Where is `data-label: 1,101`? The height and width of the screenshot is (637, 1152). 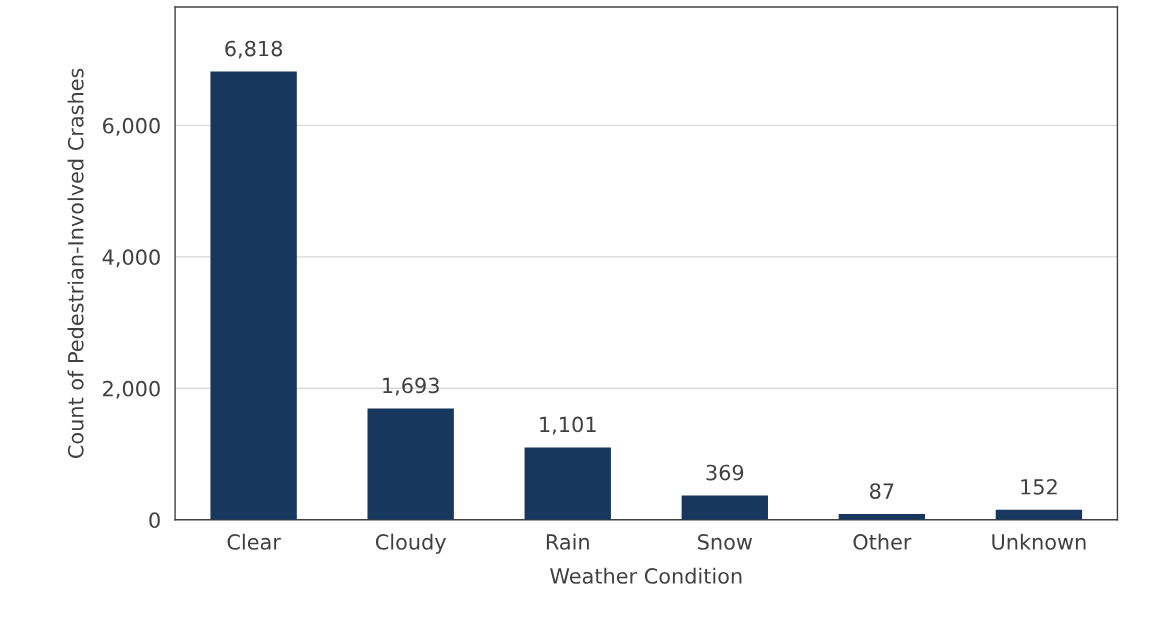
data-label: 1,101 is located at coordinates (568, 425).